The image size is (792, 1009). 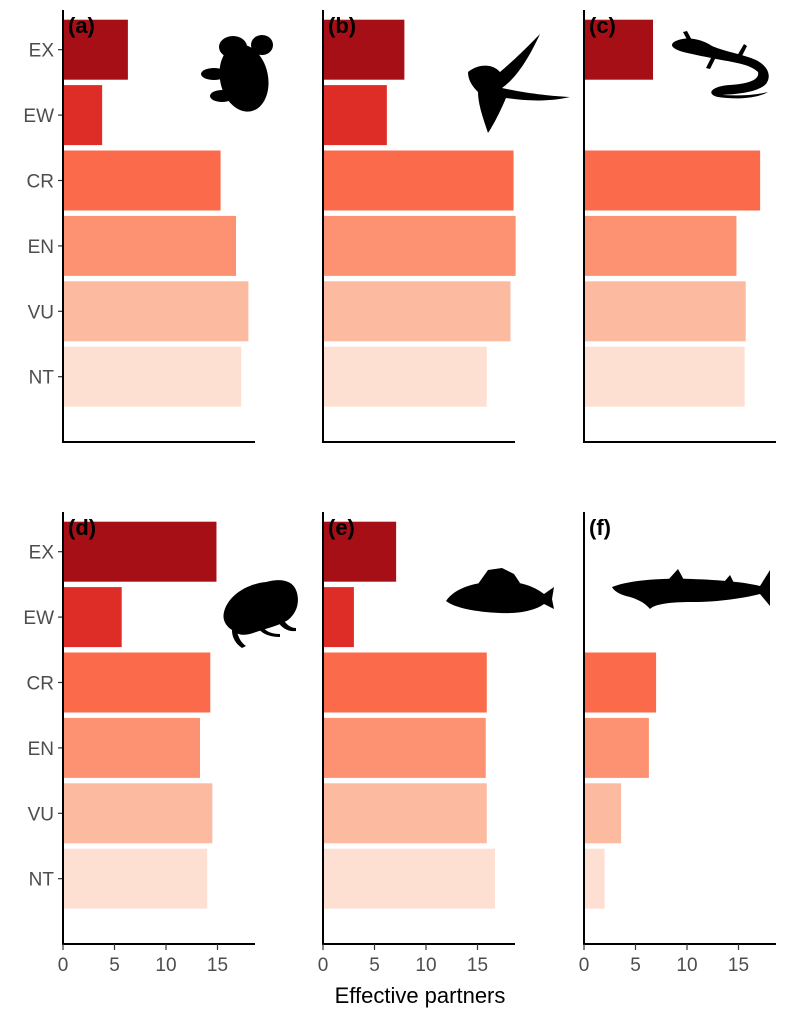 What do you see at coordinates (519, 83) in the screenshot?
I see `bird-silhouette-icon` at bounding box center [519, 83].